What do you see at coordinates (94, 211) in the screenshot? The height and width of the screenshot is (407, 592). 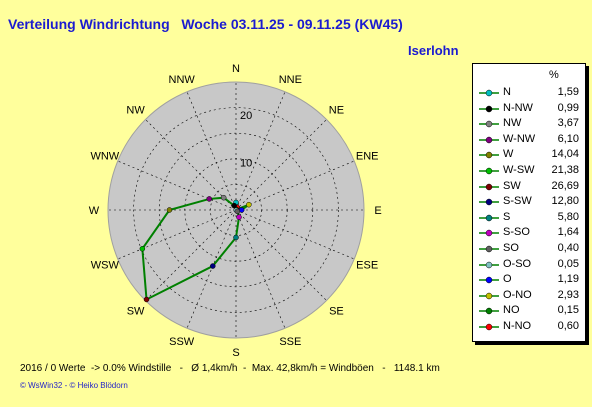 I see `direction-label-w: W` at bounding box center [94, 211].